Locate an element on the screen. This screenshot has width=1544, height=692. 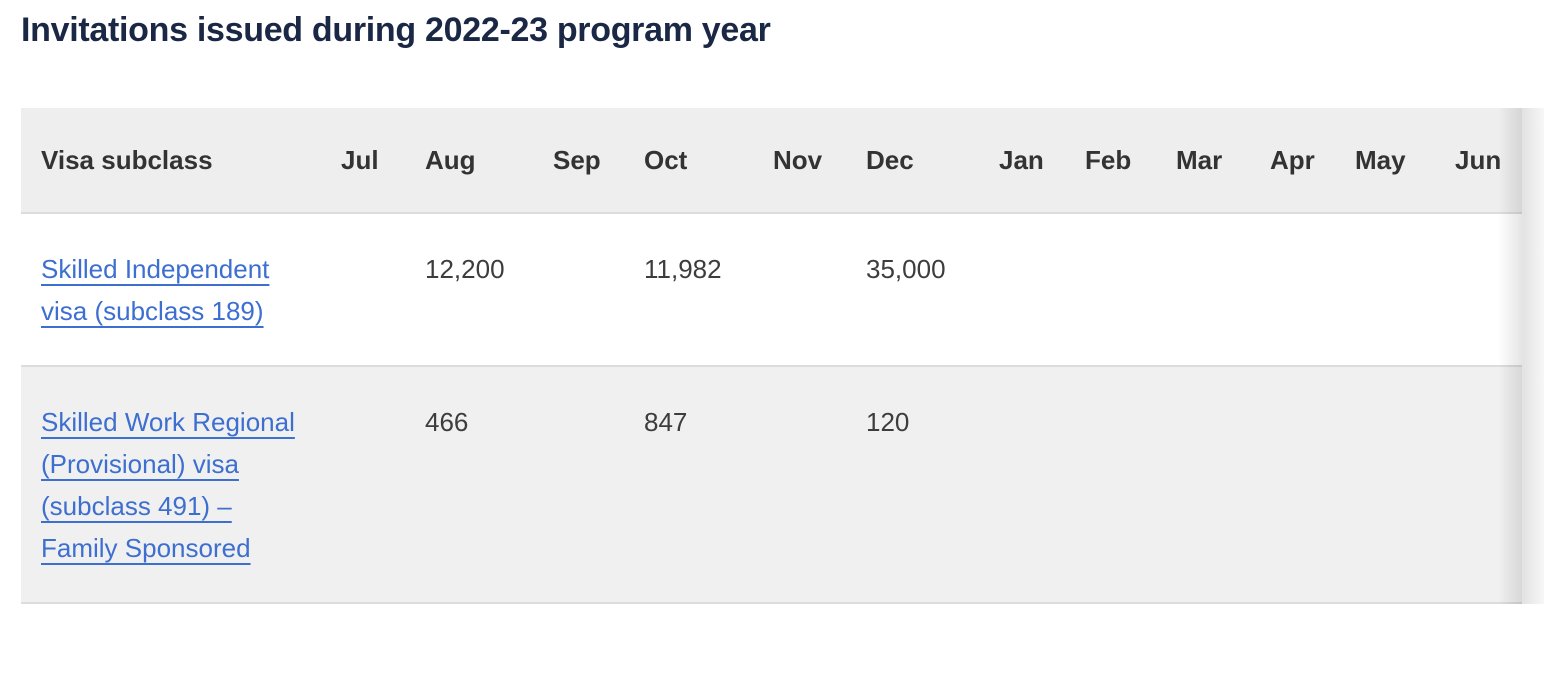
column-header-apr: Apr is located at coordinates (1292, 161).